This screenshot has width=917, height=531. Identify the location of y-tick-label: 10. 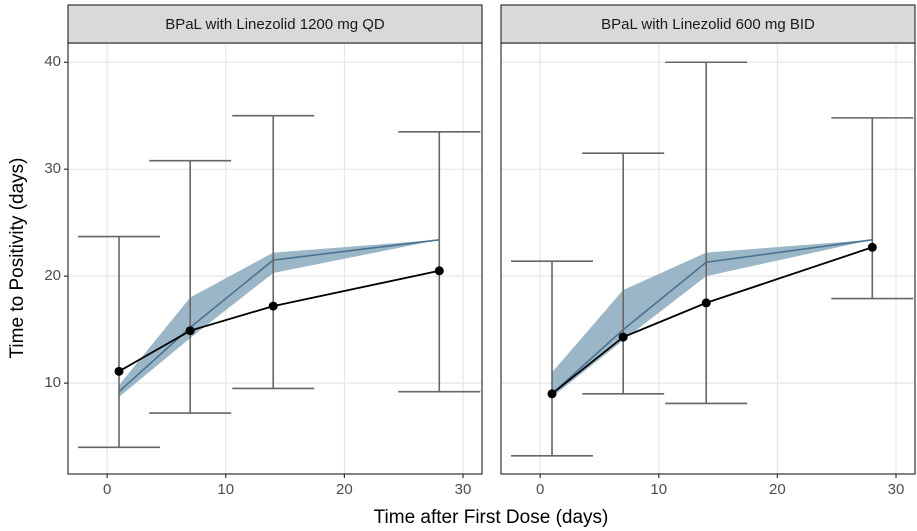
(52, 382).